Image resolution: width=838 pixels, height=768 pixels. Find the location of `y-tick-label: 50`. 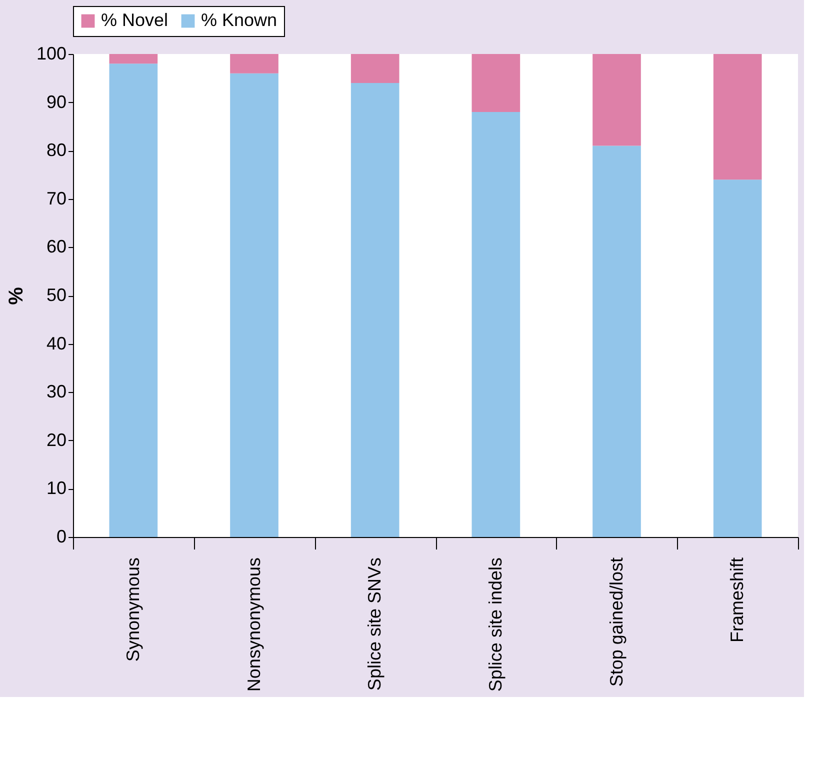

y-tick-label: 50 is located at coordinates (56, 295).